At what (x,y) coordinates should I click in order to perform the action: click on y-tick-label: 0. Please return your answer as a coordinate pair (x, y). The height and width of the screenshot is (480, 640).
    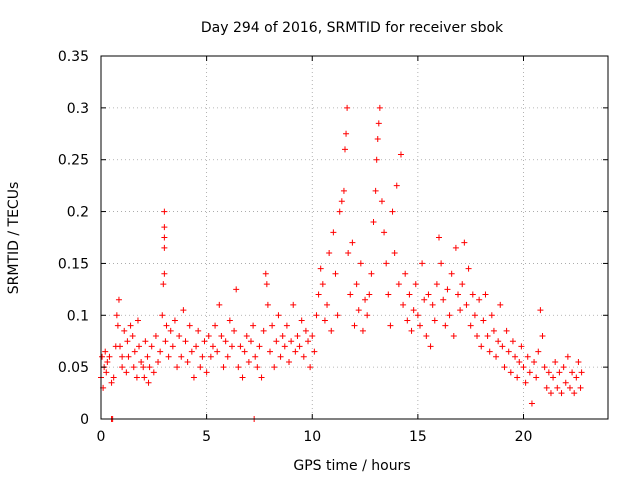
    Looking at the image, I should click on (84, 420).